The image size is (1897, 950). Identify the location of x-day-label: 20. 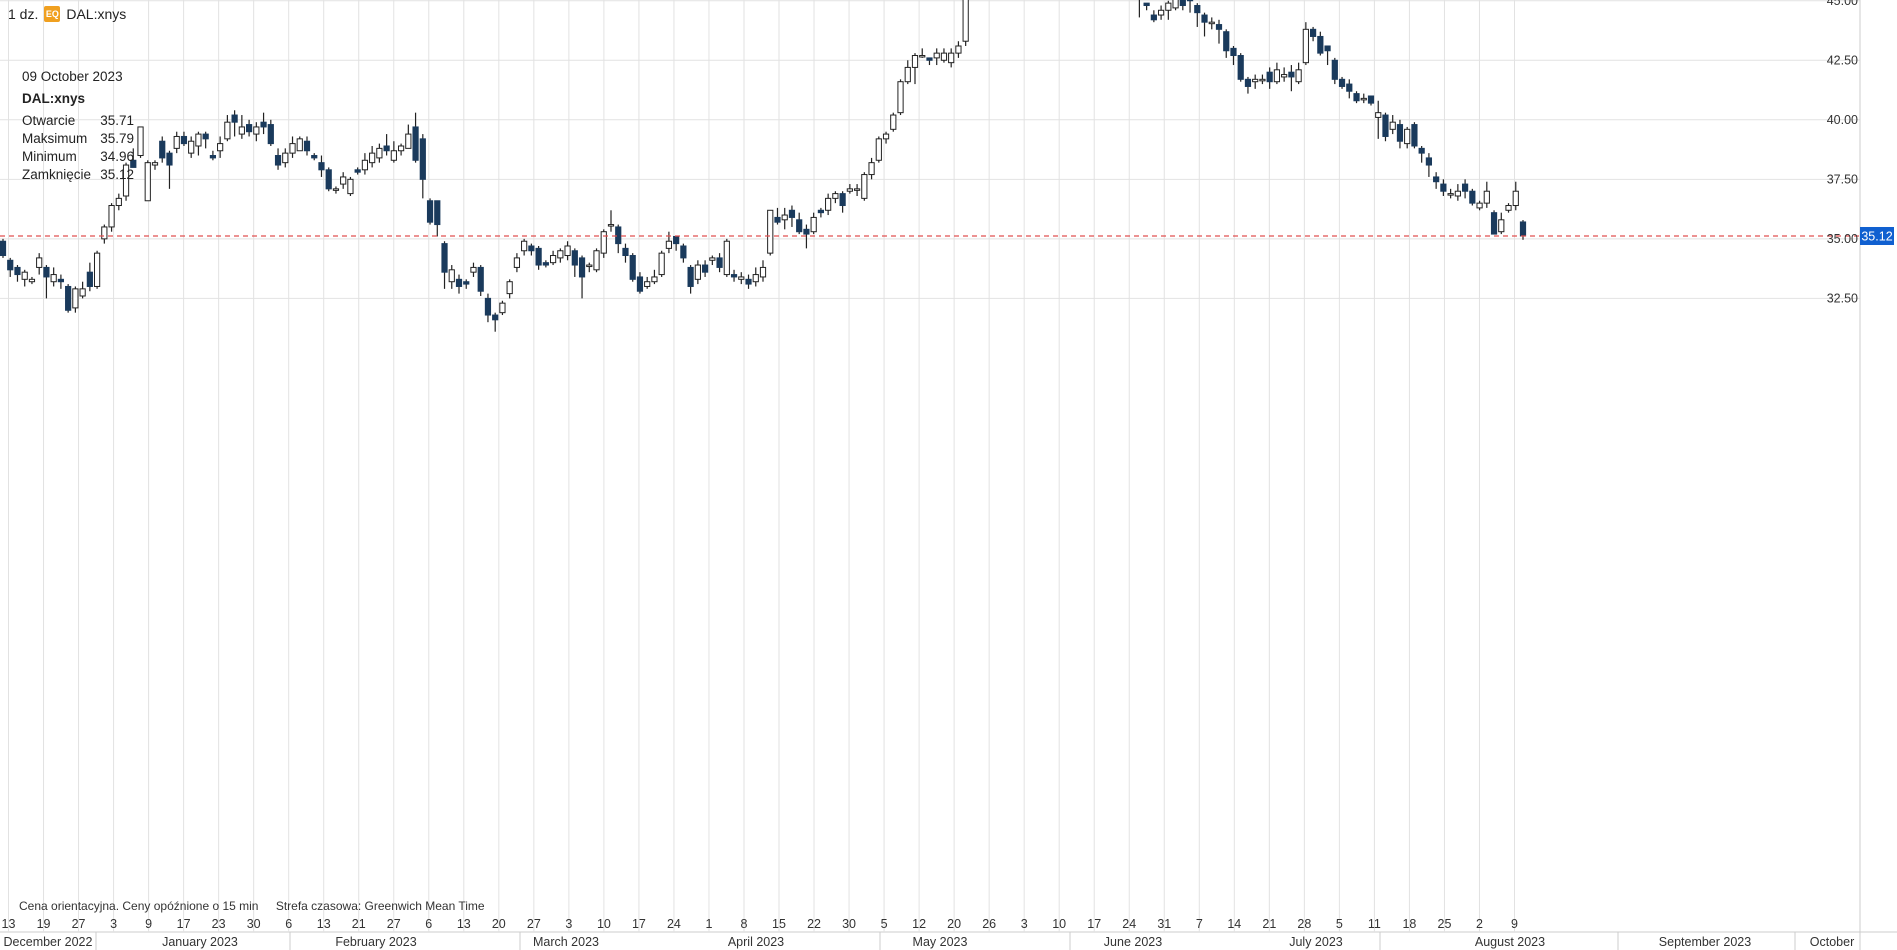
(499, 924).